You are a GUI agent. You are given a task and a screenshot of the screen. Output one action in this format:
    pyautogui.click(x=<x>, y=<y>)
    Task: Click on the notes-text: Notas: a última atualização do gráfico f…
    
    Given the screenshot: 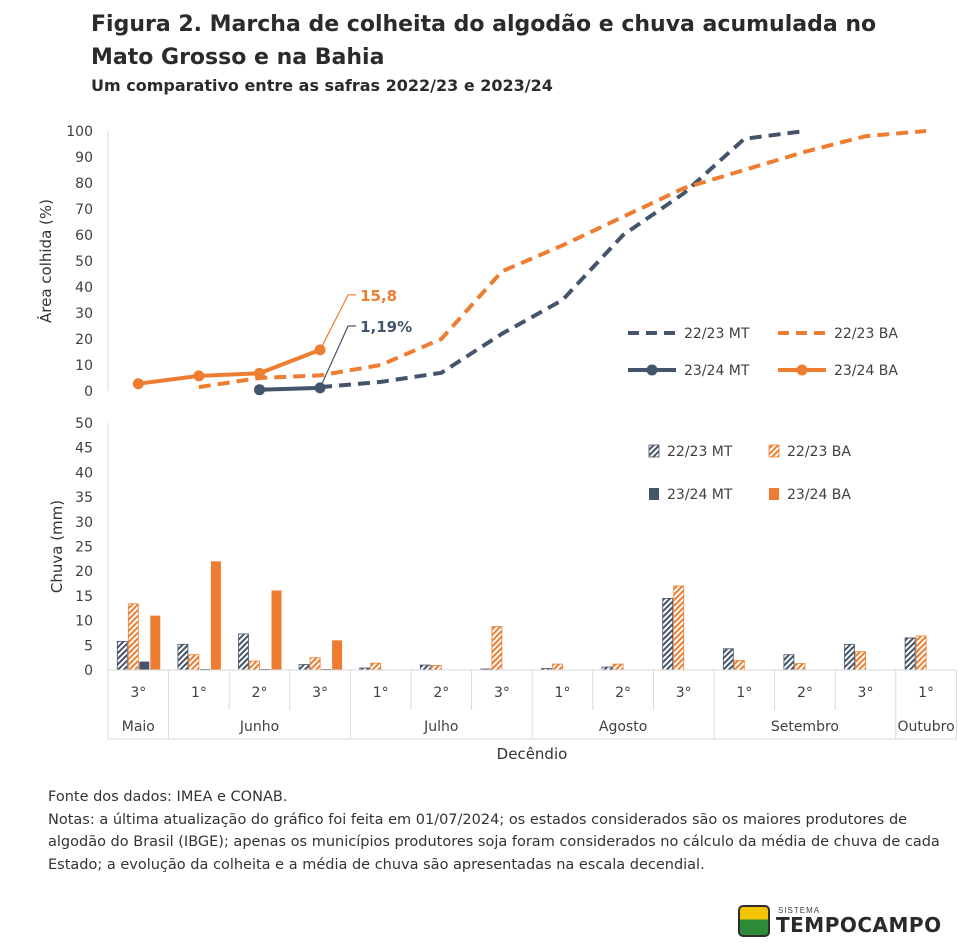 What is the action you would take?
    pyautogui.click(x=494, y=842)
    